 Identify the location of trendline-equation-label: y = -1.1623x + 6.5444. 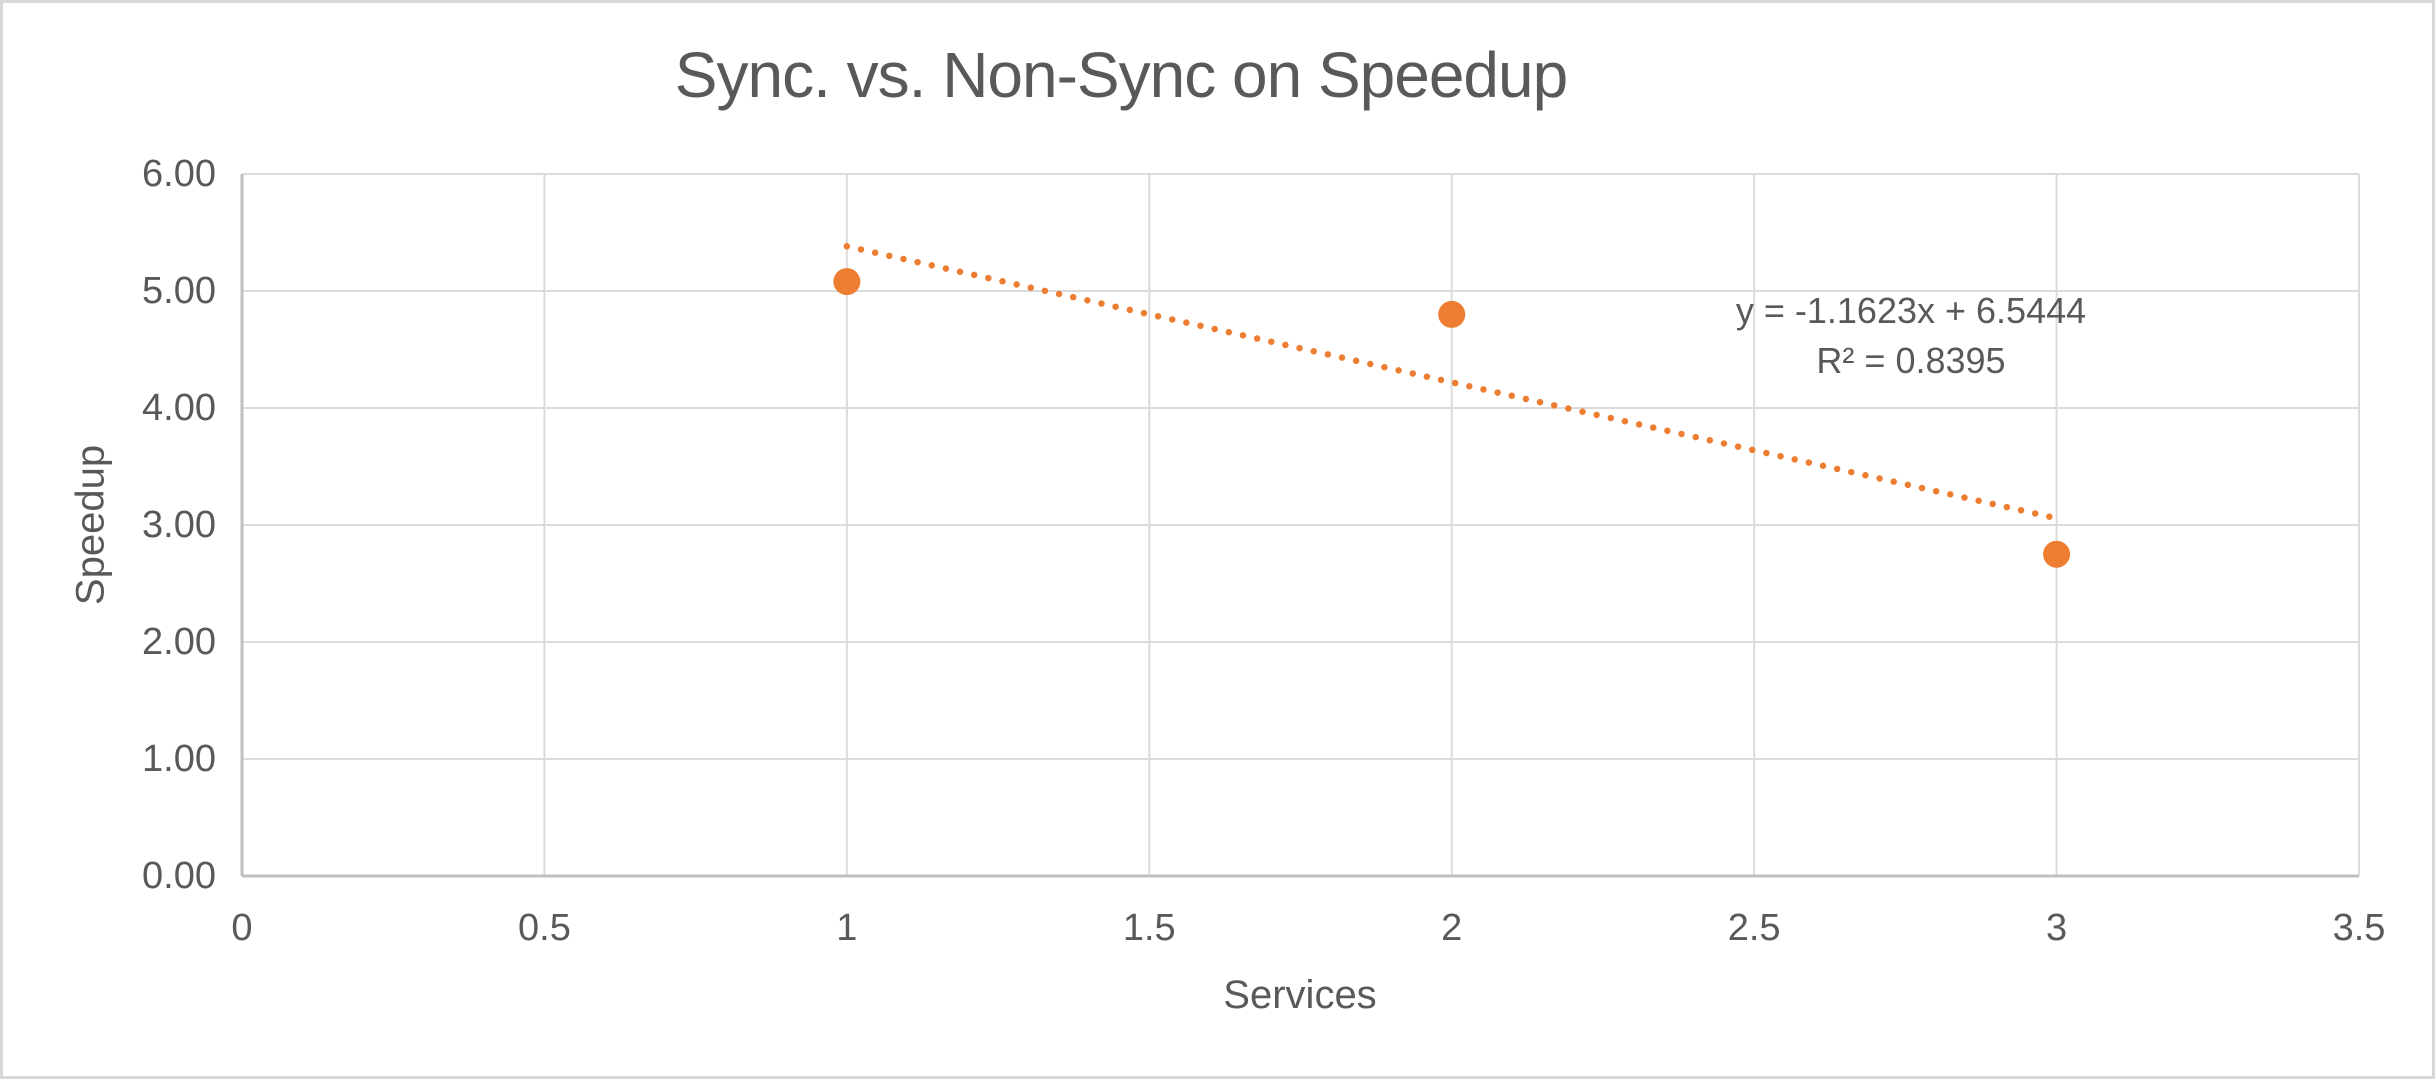
(1911, 310).